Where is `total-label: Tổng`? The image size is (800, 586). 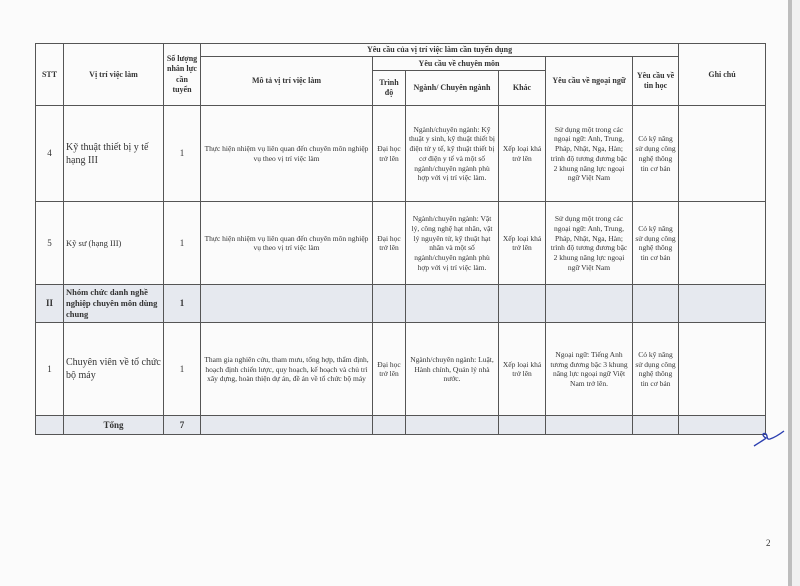
total-label: Tổng is located at coordinates (113, 425).